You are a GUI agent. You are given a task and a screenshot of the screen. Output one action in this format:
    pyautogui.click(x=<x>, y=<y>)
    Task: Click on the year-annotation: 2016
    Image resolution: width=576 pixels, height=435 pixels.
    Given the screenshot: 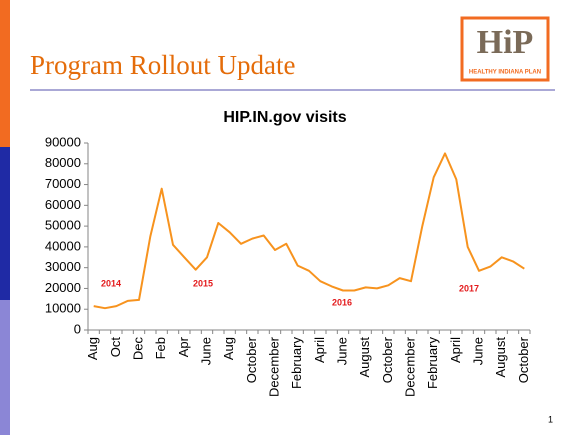 What is the action you would take?
    pyautogui.click(x=342, y=302)
    